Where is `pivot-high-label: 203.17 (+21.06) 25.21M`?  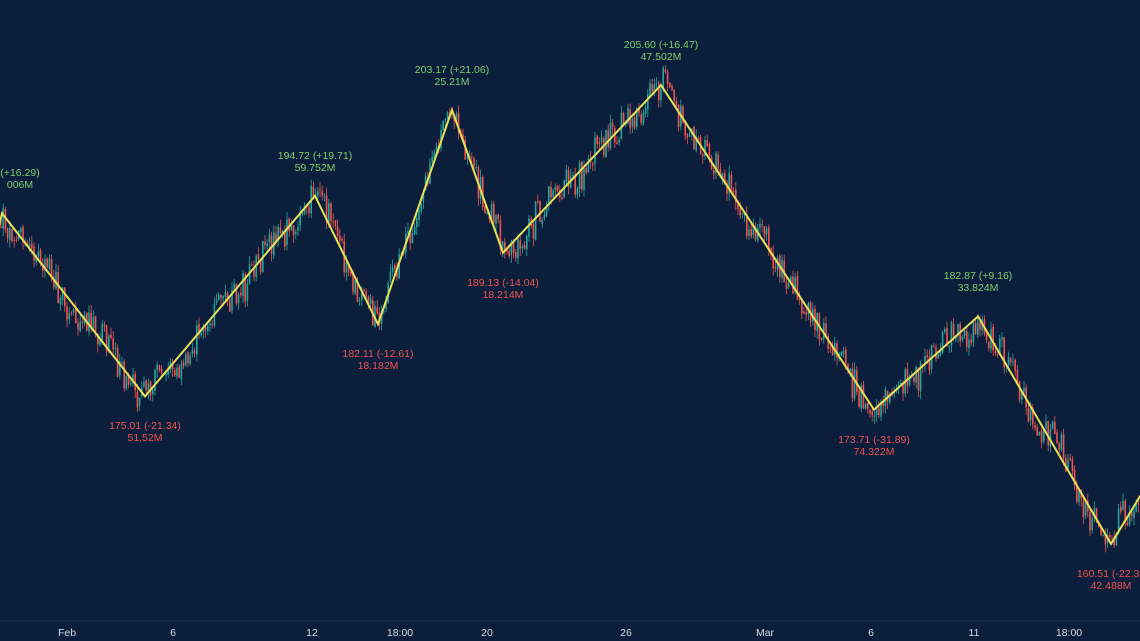
pivot-high-label: 203.17 (+21.06) 25.21M is located at coordinates (452, 76).